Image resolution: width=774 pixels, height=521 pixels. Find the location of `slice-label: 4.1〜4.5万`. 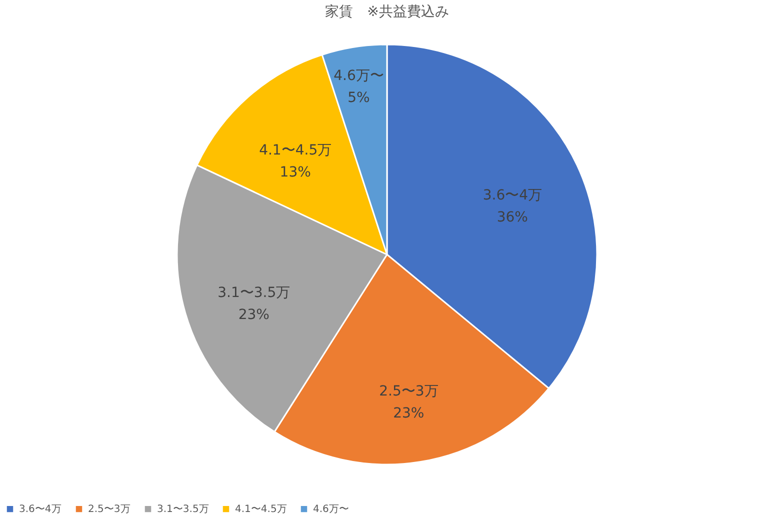

slice-label: 4.1〜4.5万 is located at coordinates (295, 150).